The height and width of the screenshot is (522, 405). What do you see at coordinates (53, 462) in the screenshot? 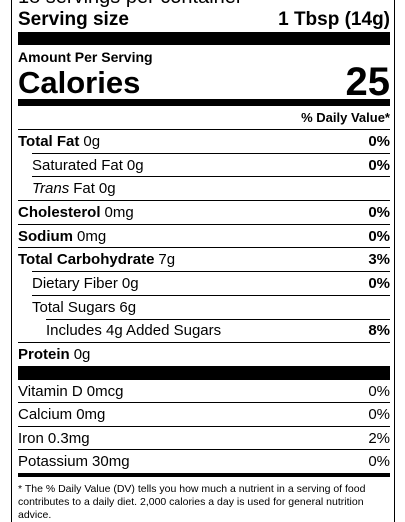
I see `nutrient-name: Potassium` at bounding box center [53, 462].